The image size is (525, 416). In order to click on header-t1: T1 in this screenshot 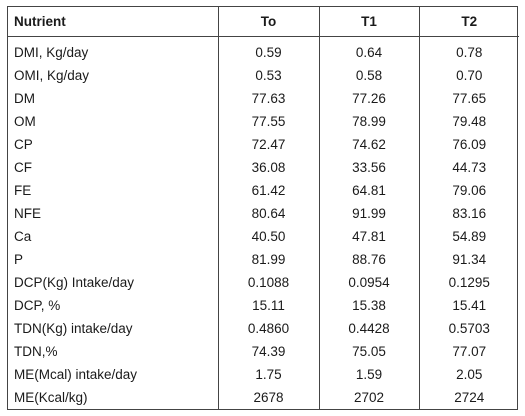, I will do `click(368, 22)`.